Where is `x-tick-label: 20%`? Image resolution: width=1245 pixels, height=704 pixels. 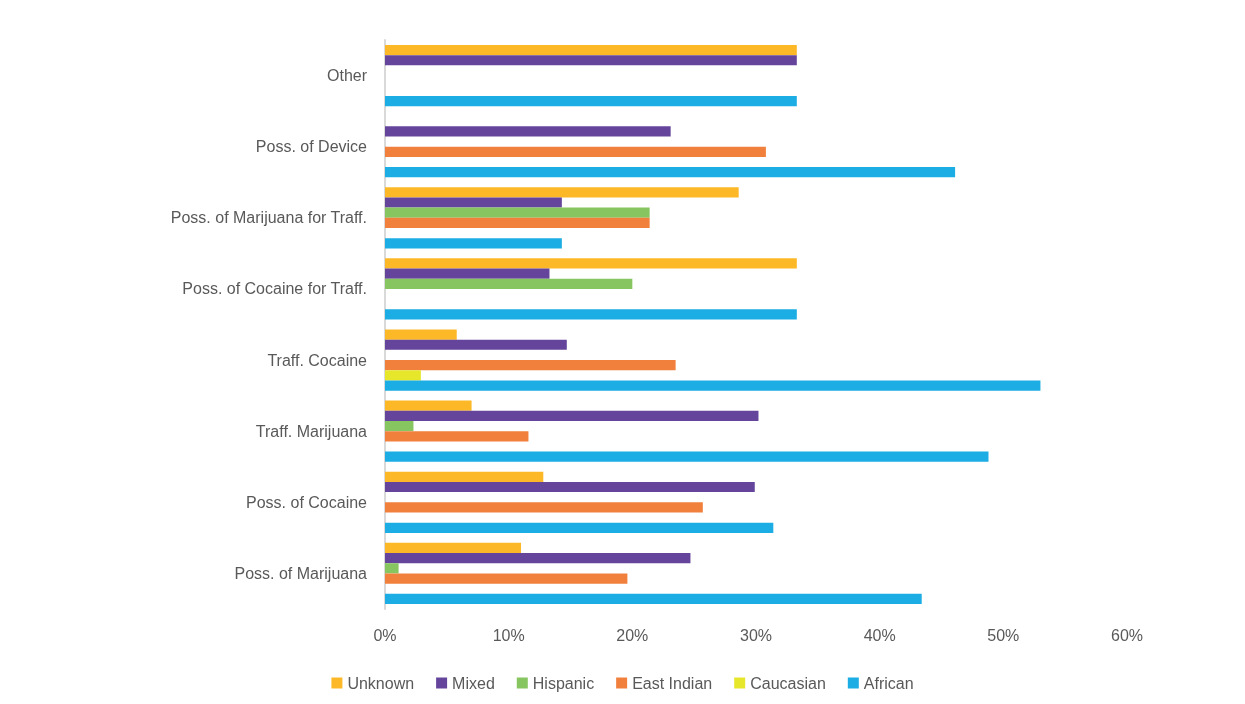
x-tick-label: 20% is located at coordinates (632, 635).